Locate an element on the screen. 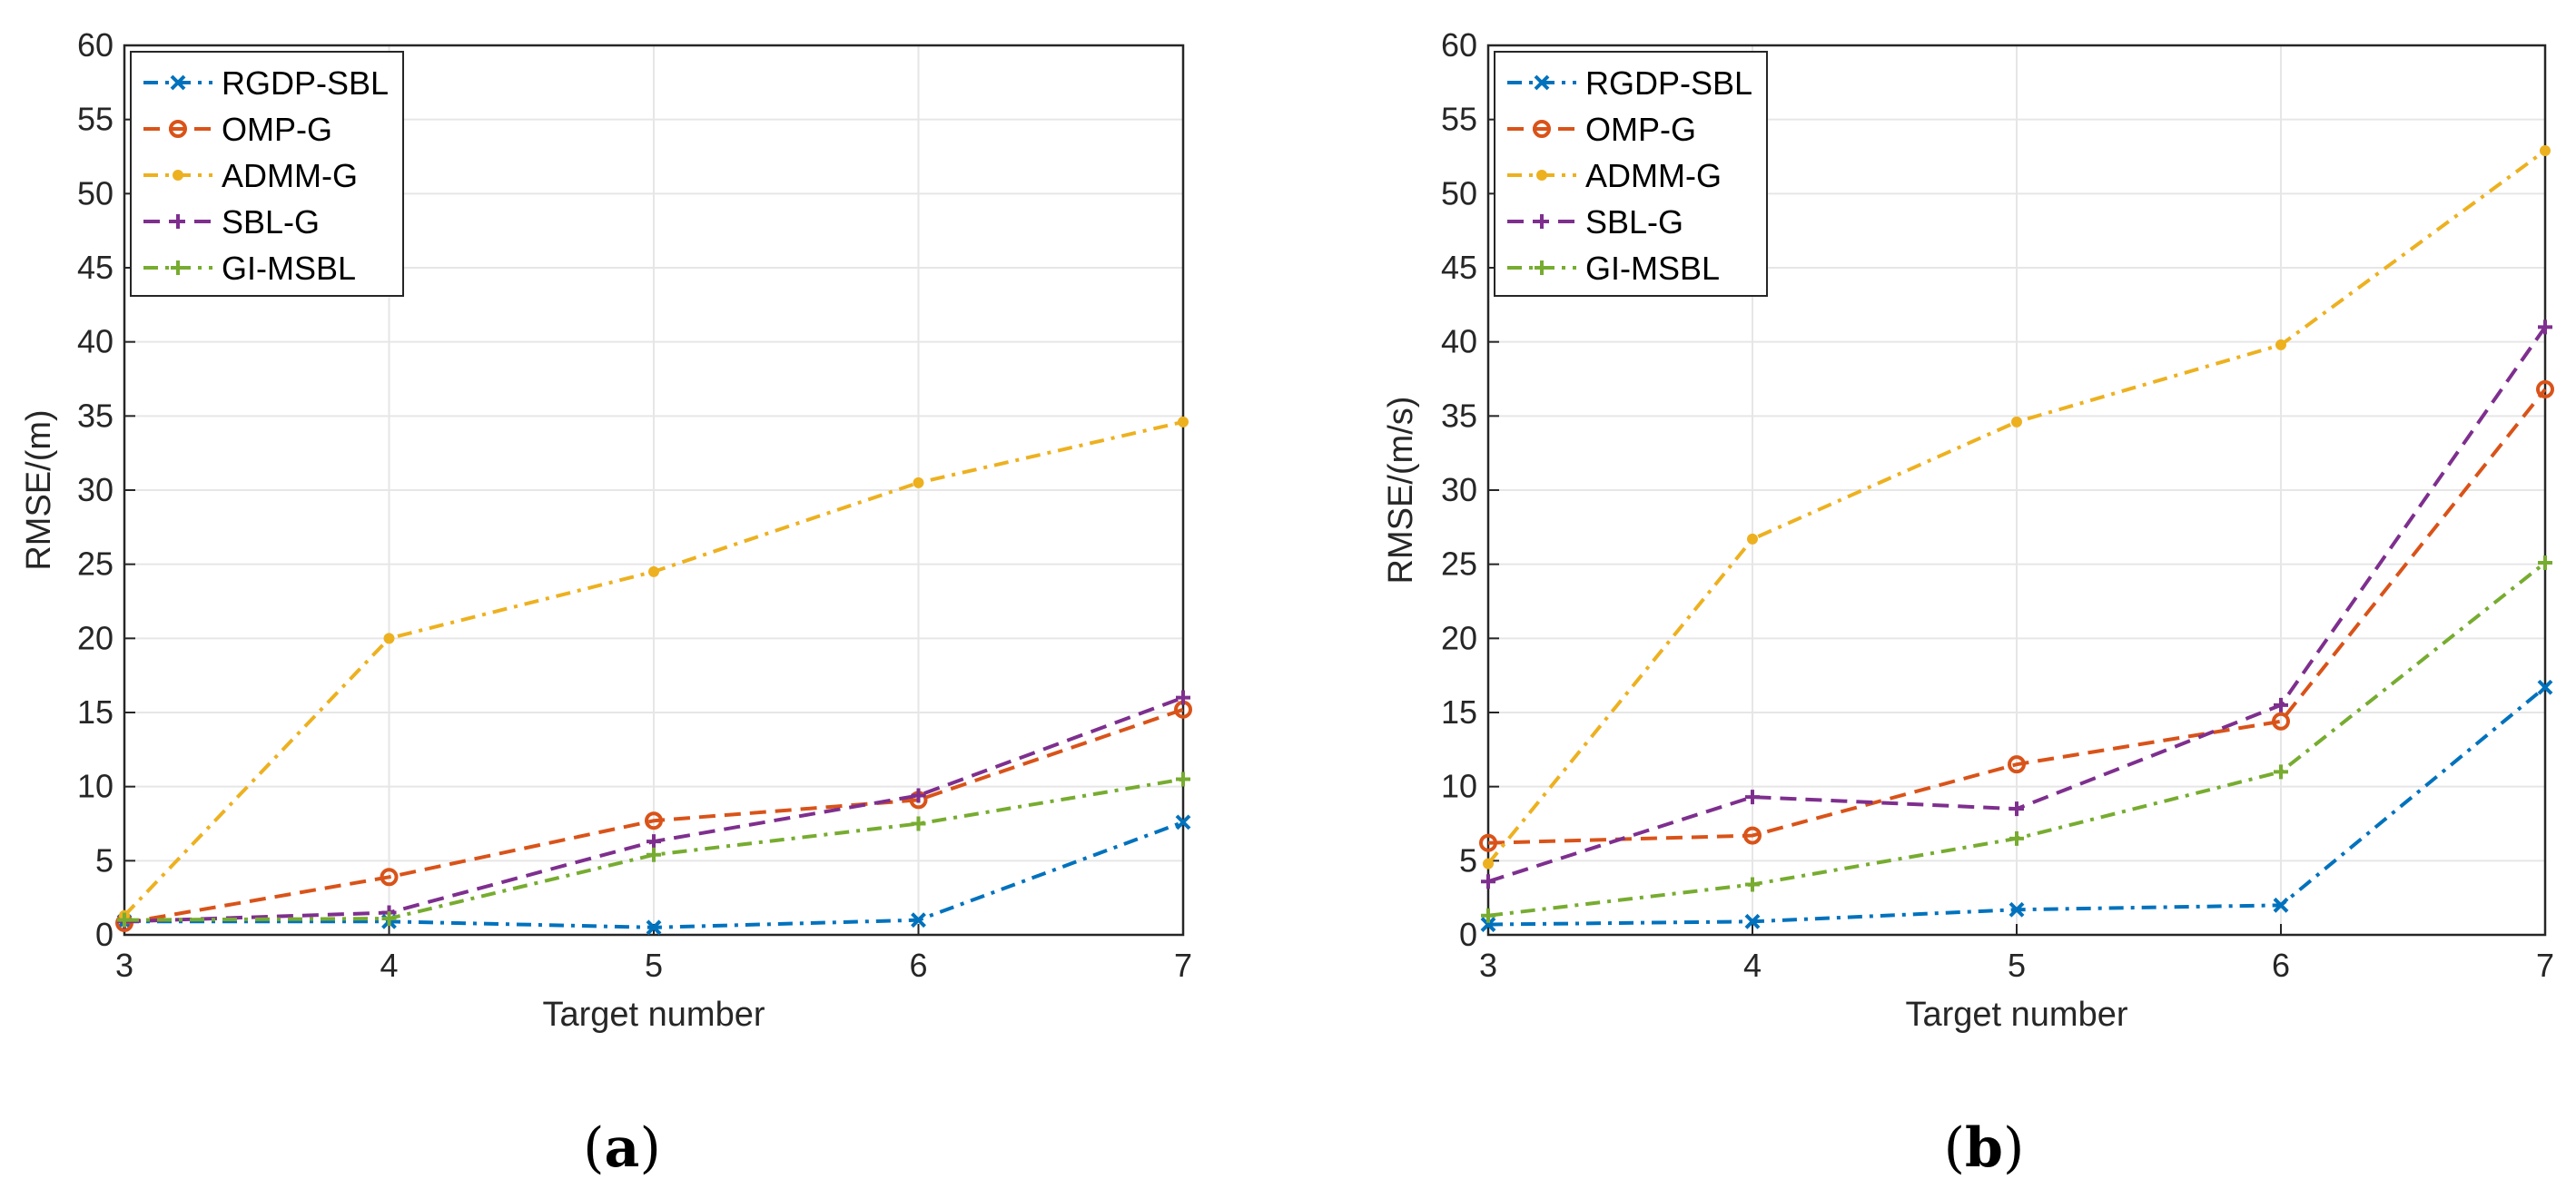 Image resolution: width=2576 pixels, height=1189 pixels. legend-entry: ADMM-G is located at coordinates (1614, 176).